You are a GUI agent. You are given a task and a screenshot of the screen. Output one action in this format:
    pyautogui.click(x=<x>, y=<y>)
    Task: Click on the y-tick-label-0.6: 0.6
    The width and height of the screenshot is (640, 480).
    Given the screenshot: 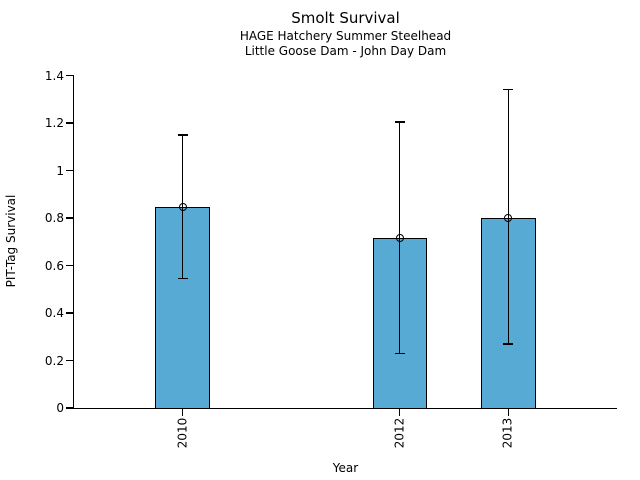 What is the action you would take?
    pyautogui.click(x=54, y=265)
    